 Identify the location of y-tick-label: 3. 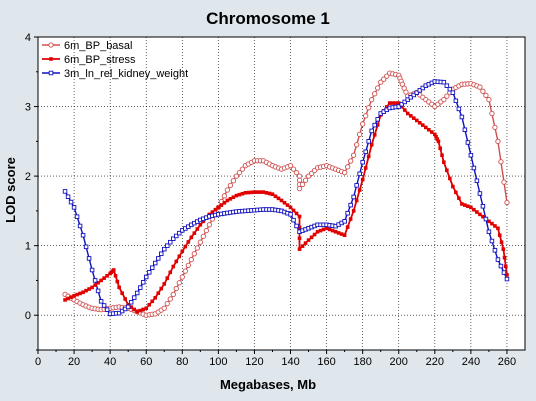
(28, 108).